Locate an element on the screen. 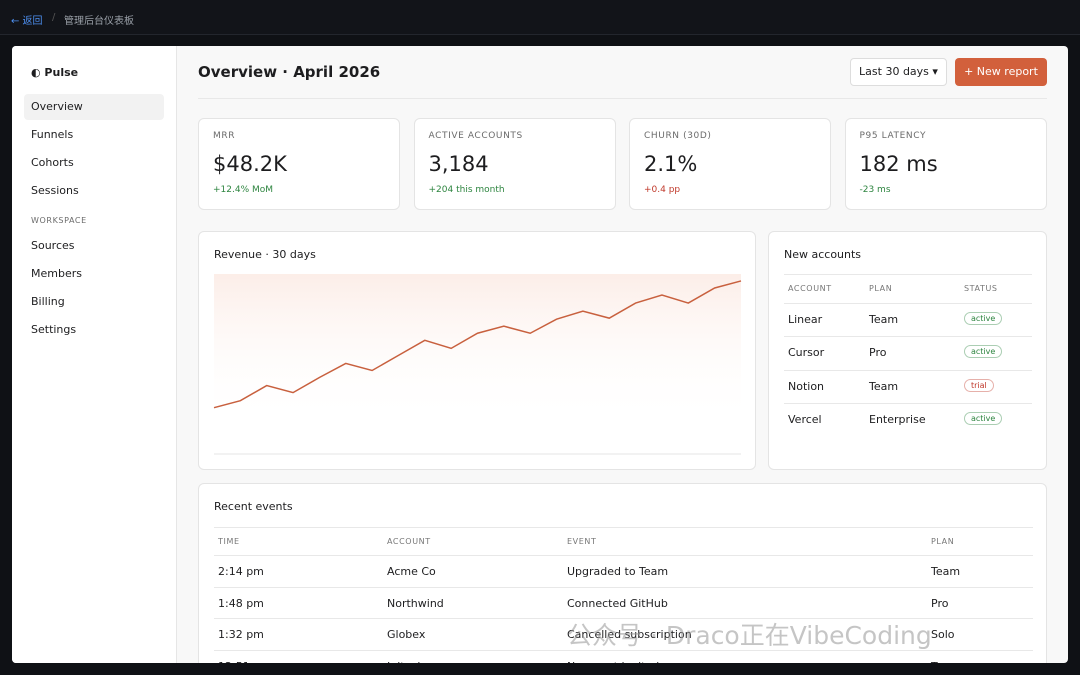 The image size is (1080, 675). plan: Enterprise is located at coordinates (897, 419).